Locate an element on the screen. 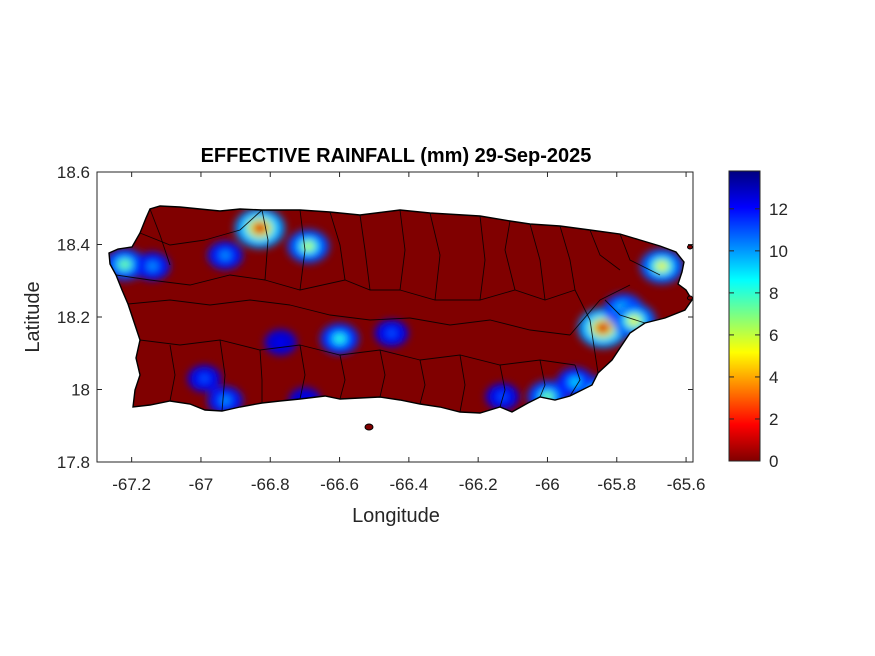 This screenshot has height=656, width=875. y-tick-label: 18.2 is located at coordinates (73, 317).